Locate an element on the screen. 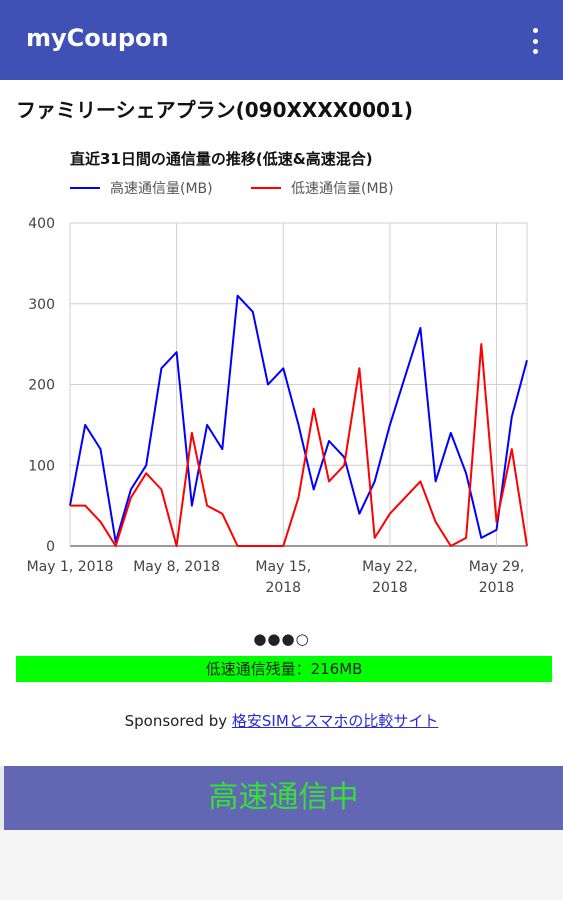 Image resolution: width=563 pixels, height=900 pixels. x-tick-label: May 8, 2018 is located at coordinates (176, 567).